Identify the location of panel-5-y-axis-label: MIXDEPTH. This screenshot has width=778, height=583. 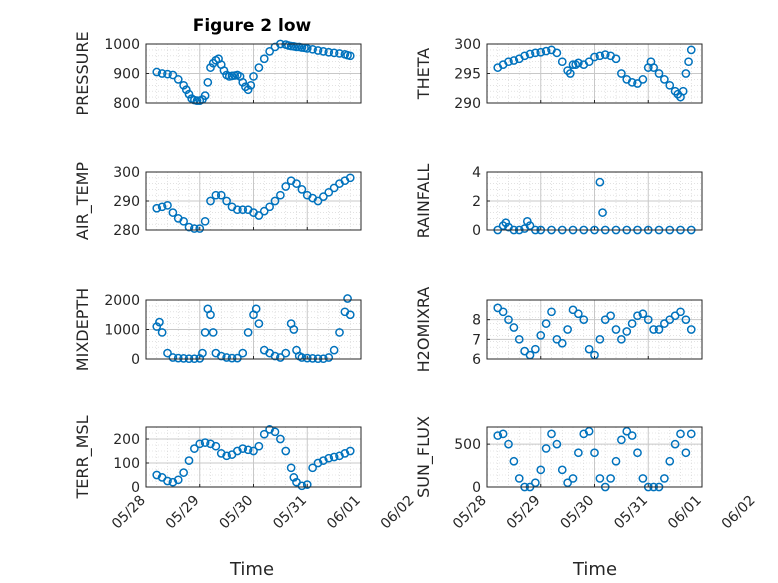
(82, 329).